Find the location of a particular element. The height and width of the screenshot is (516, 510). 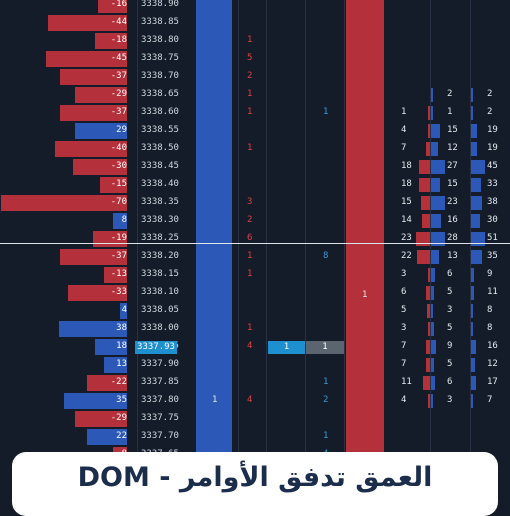

price-row: 8 3338.30 2 14 16 30 is located at coordinates (255, 221).